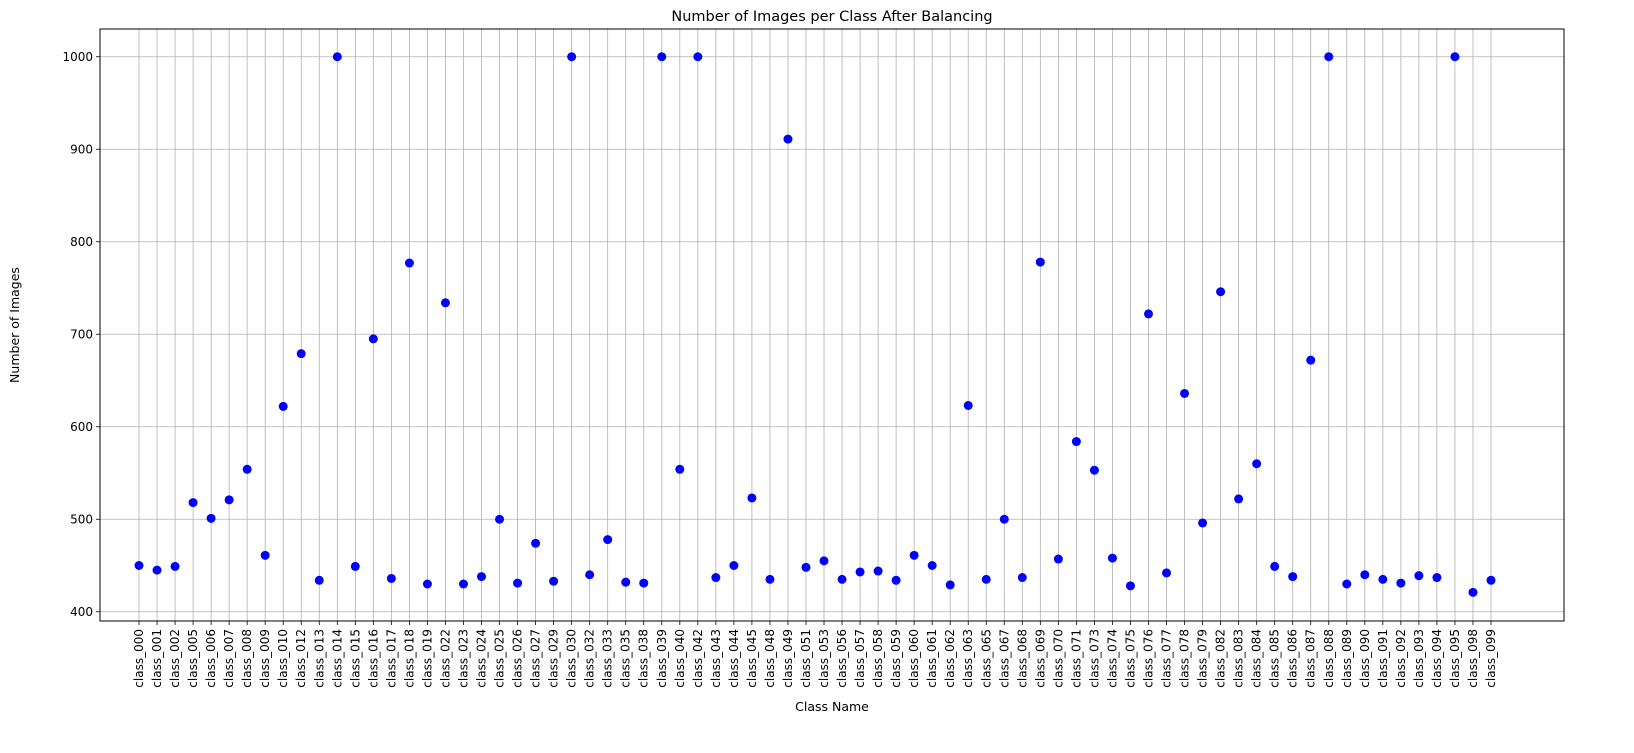  I want to click on x-tick-label: class_023, so click(463, 658).